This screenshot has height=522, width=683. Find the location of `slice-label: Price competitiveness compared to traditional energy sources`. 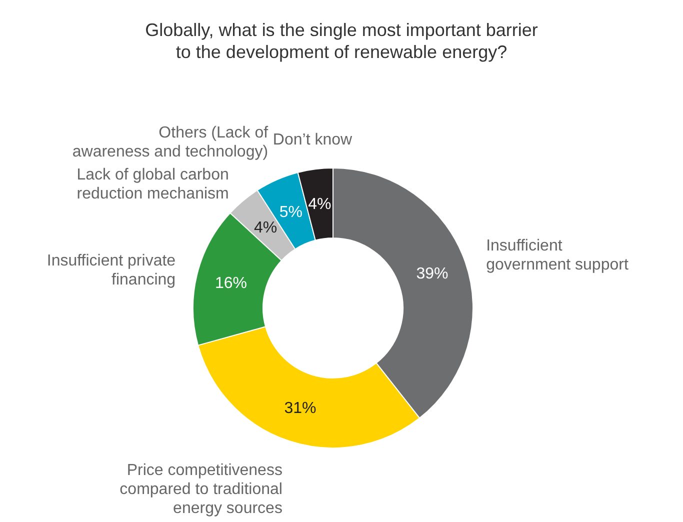

slice-label: Price competitiveness compared to traditional energy sources is located at coordinates (201, 489).